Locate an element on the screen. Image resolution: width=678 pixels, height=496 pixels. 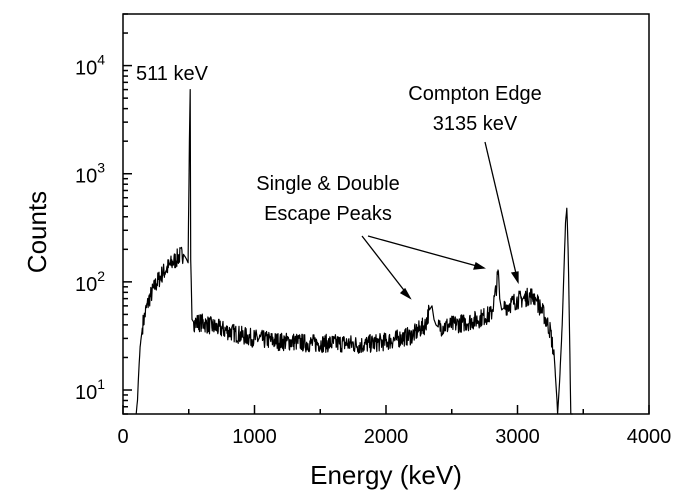
y-tick-label: 10⁴ is located at coordinates (90, 66).